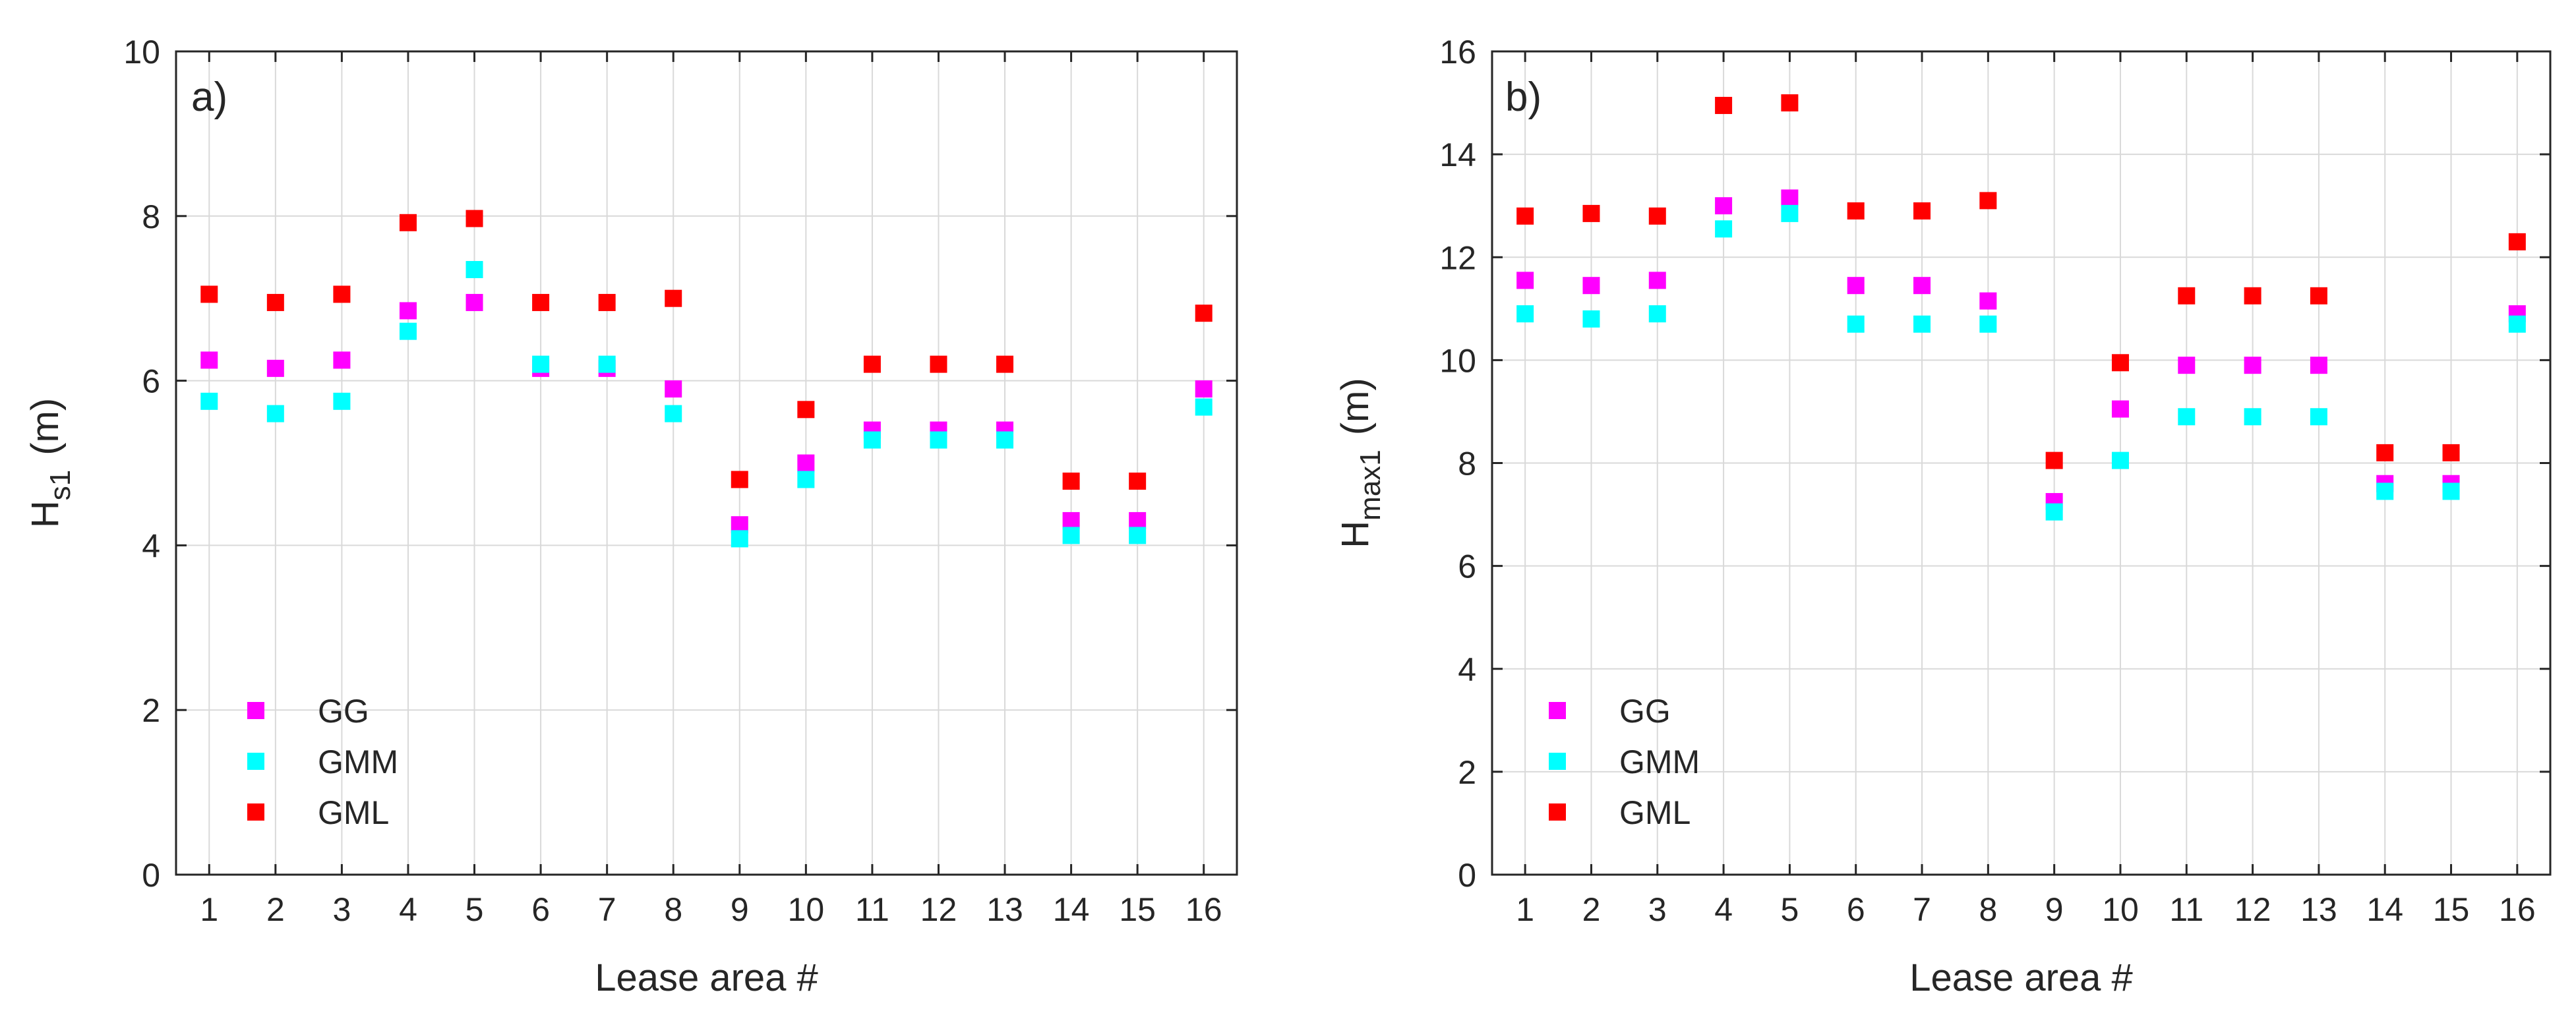 This screenshot has height=1019, width=2576. I want to click on x-tick-label: 9, so click(2054, 910).